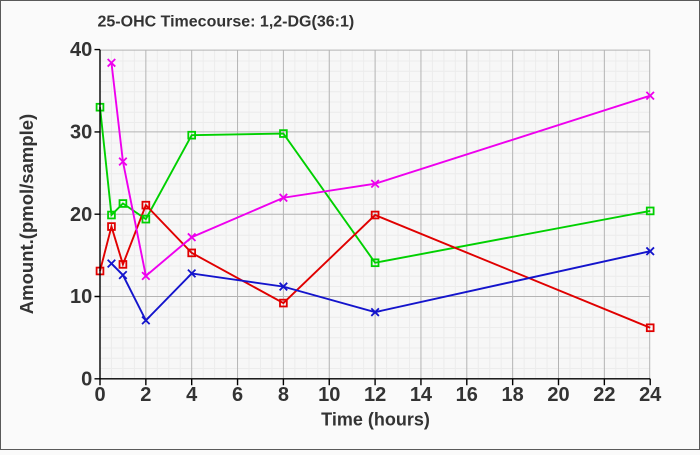 The image size is (700, 455). I want to click on svg-text: 4, so click(192, 395).